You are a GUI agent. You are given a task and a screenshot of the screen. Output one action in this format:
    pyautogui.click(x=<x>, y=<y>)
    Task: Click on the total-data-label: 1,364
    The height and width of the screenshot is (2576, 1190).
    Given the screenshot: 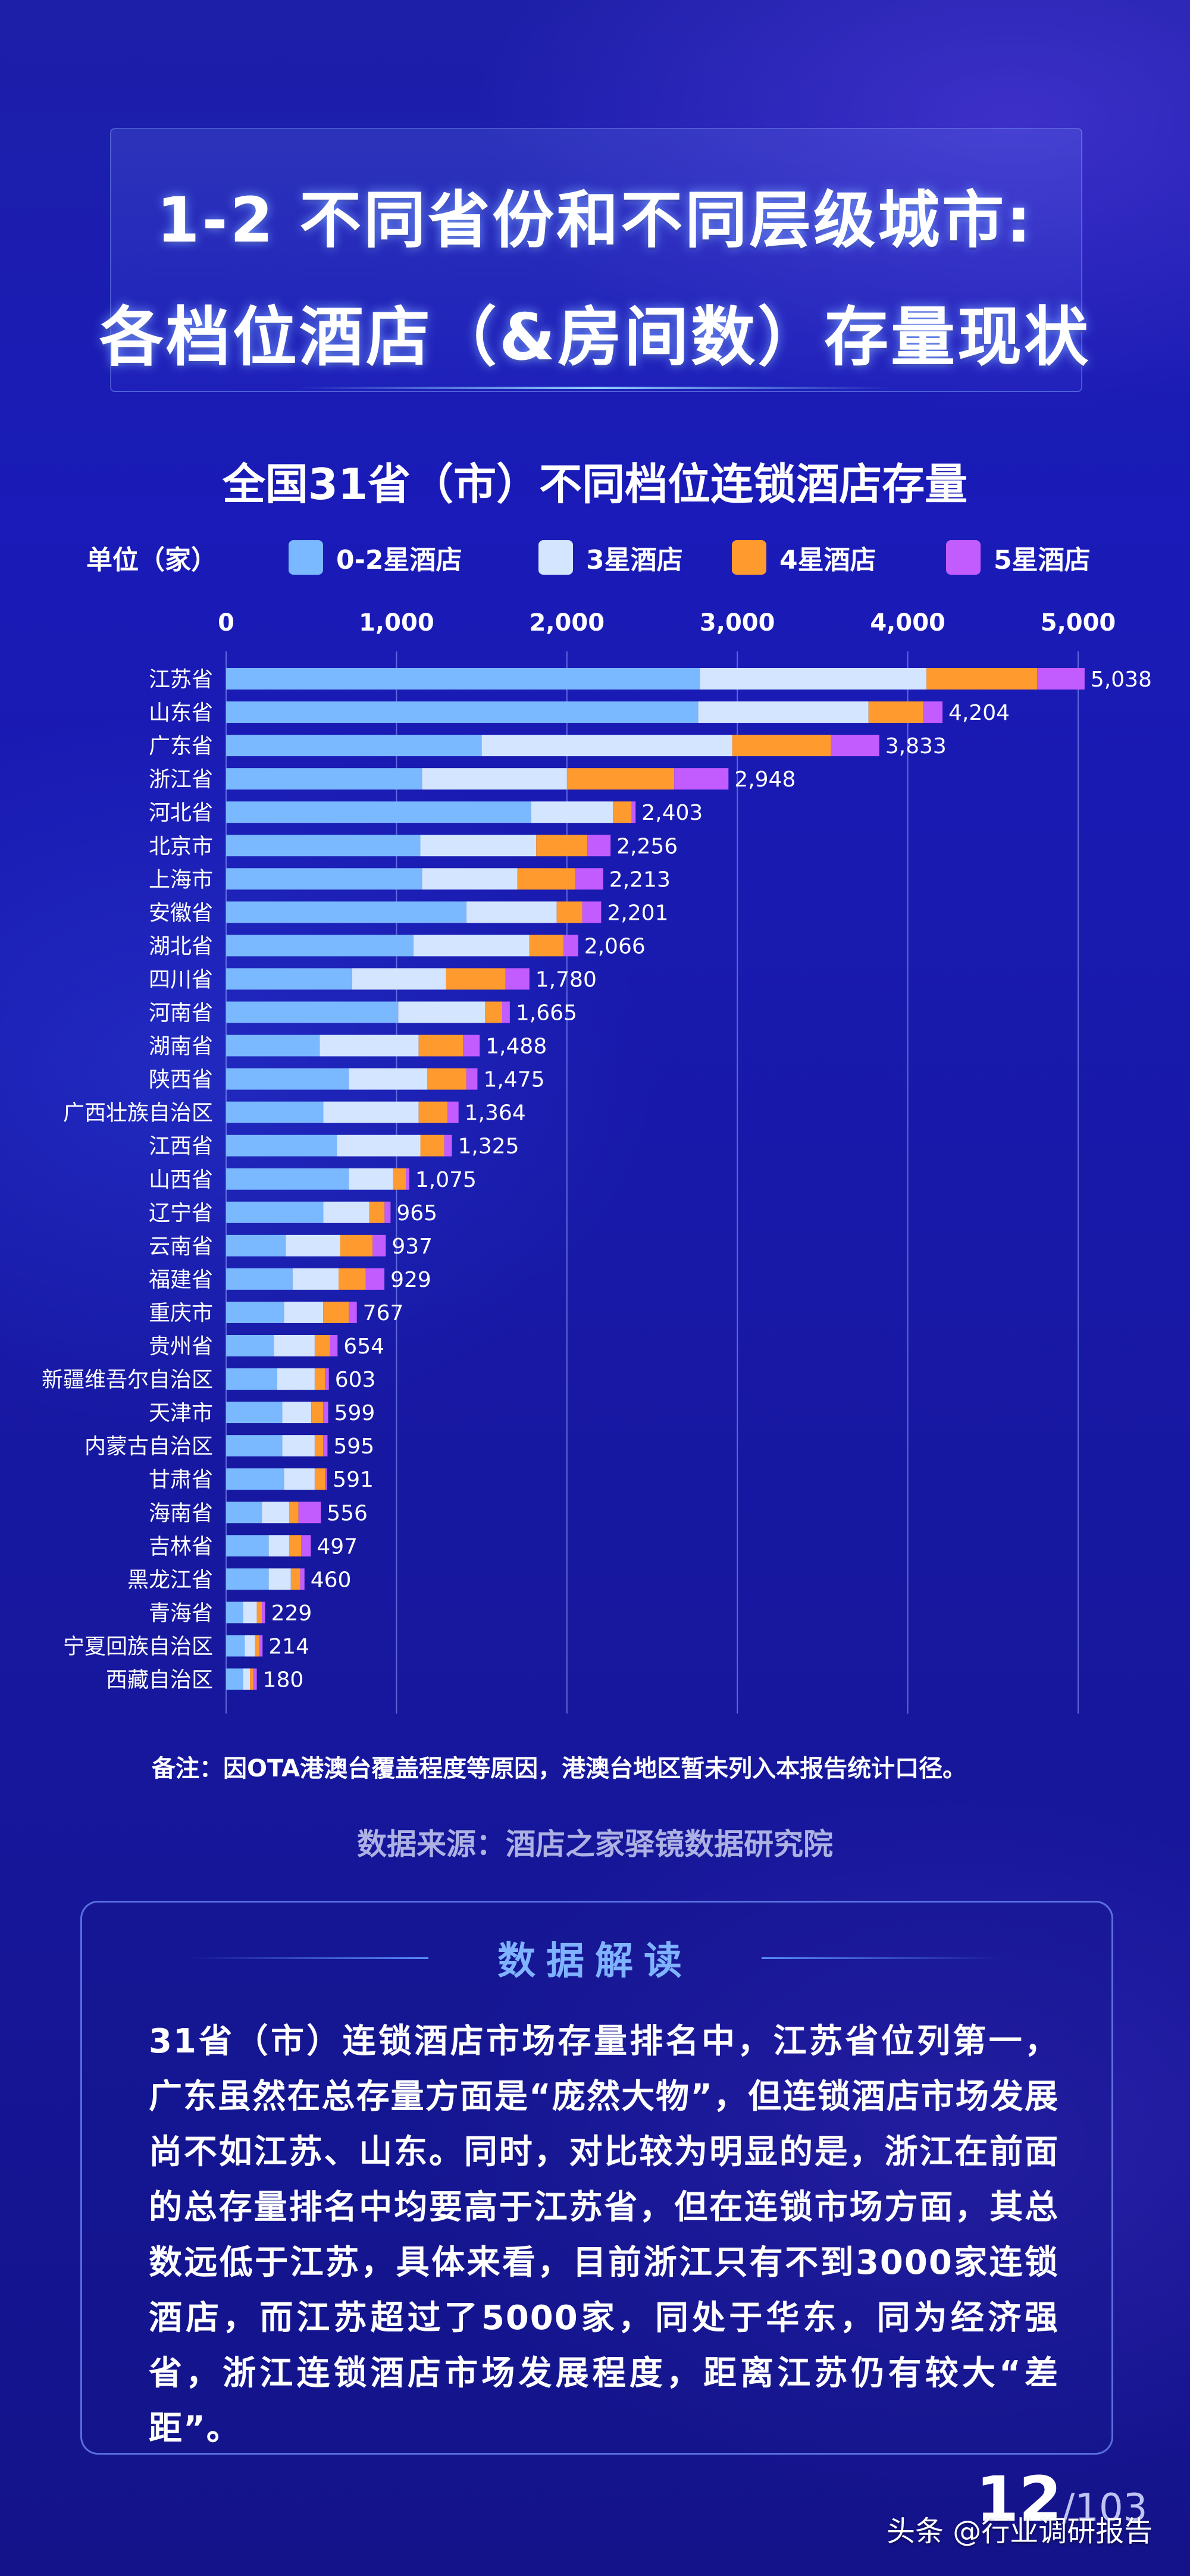 What is the action you would take?
    pyautogui.click(x=495, y=1114)
    